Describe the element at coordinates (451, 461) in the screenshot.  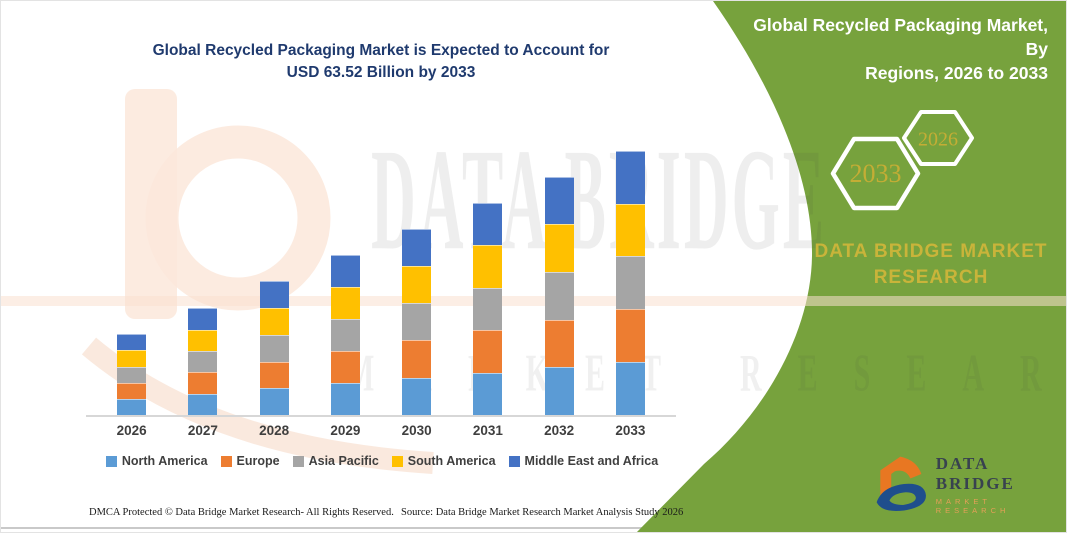
I see `legend-label-south-america: South America` at that location.